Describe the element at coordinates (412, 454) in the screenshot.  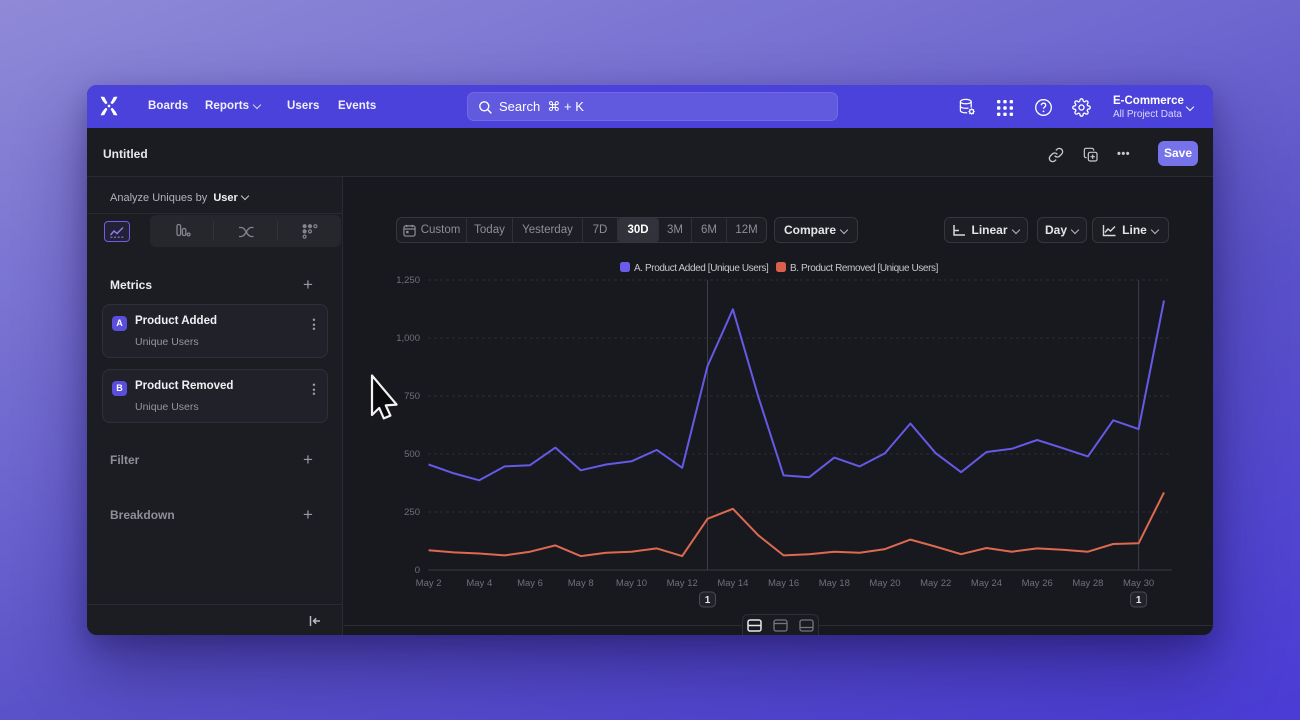
I see `svg-text: 500` at that location.